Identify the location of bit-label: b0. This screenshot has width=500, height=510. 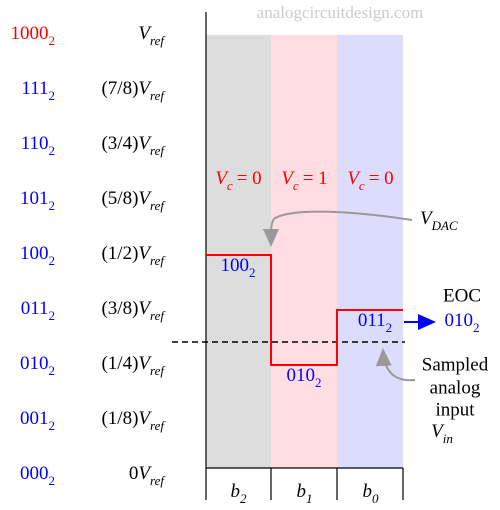
(371, 493).